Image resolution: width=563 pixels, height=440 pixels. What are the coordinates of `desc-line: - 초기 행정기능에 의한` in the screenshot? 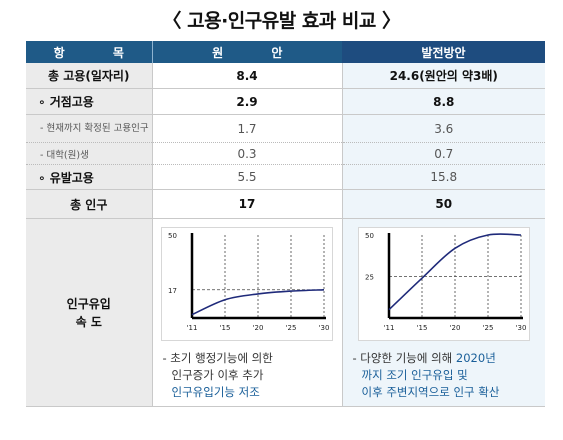 It's located at (217, 358).